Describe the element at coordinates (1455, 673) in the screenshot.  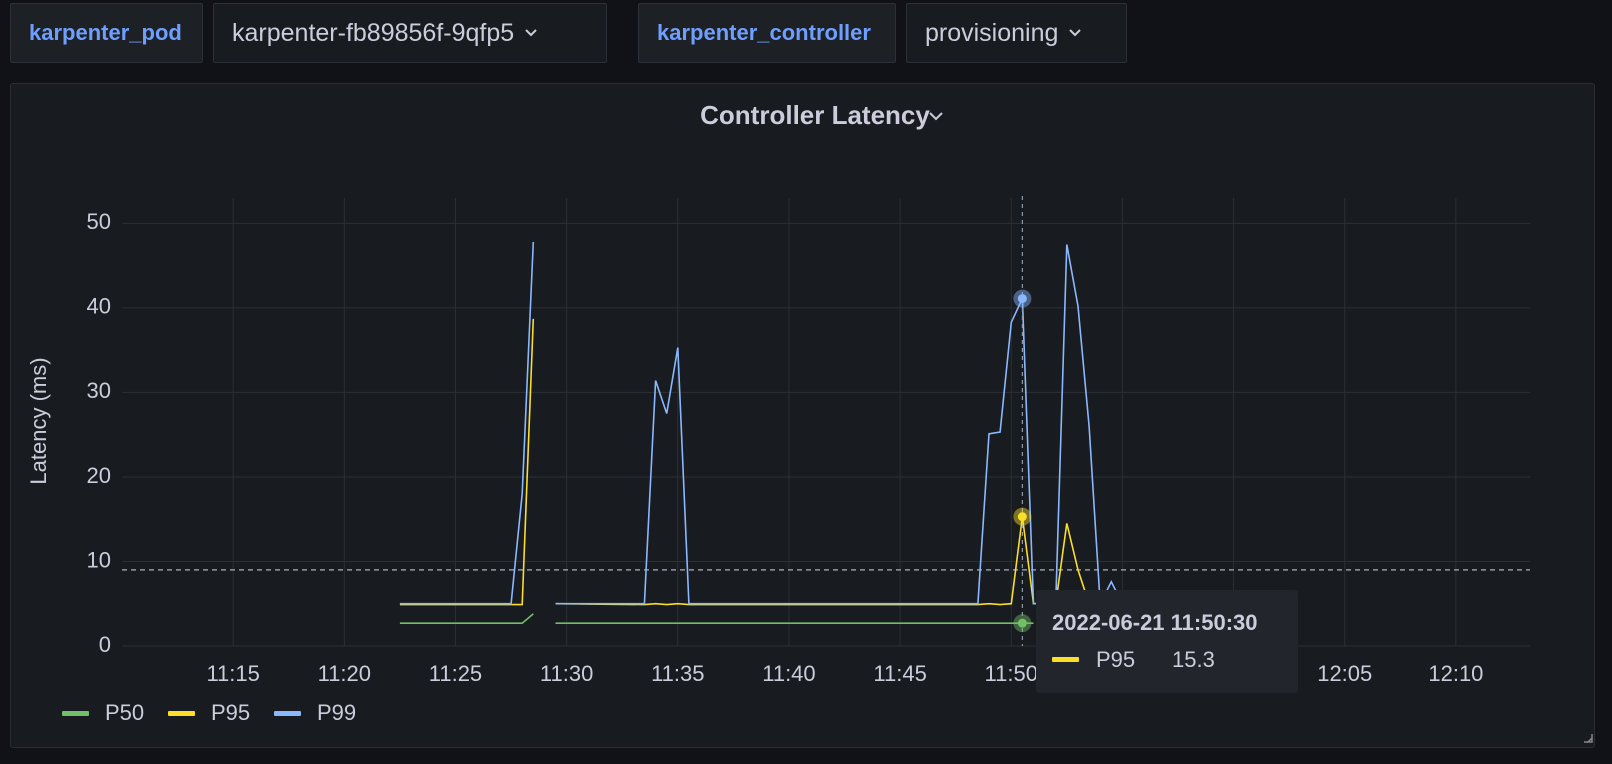
I see `x-tick-label: 12:10` at that location.